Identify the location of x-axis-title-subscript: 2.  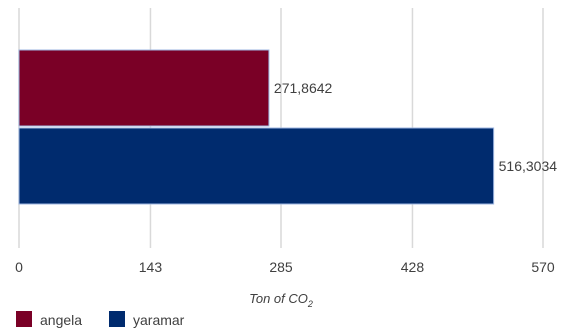
(310, 304).